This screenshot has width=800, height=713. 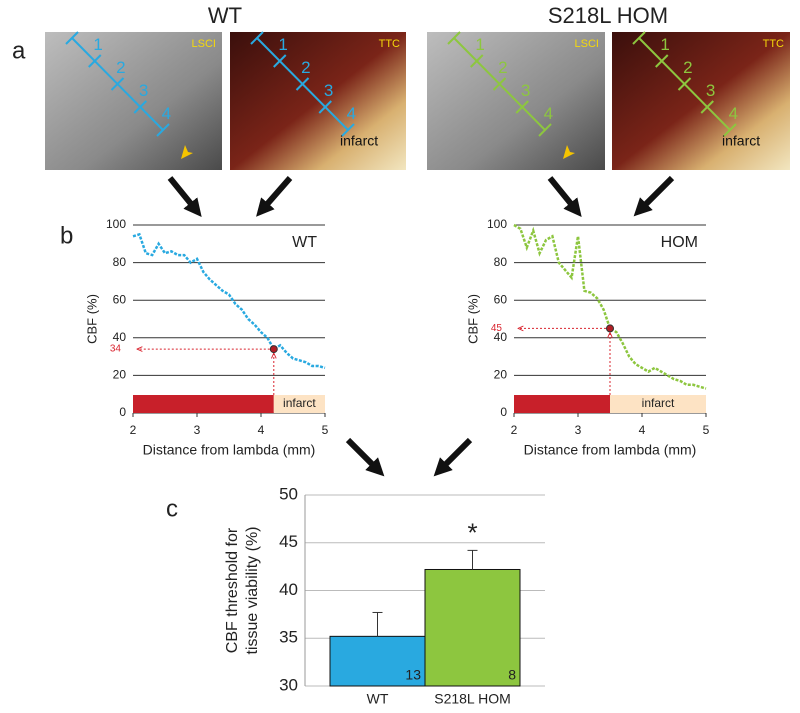 I want to click on n-label: 13, so click(x=413, y=675).